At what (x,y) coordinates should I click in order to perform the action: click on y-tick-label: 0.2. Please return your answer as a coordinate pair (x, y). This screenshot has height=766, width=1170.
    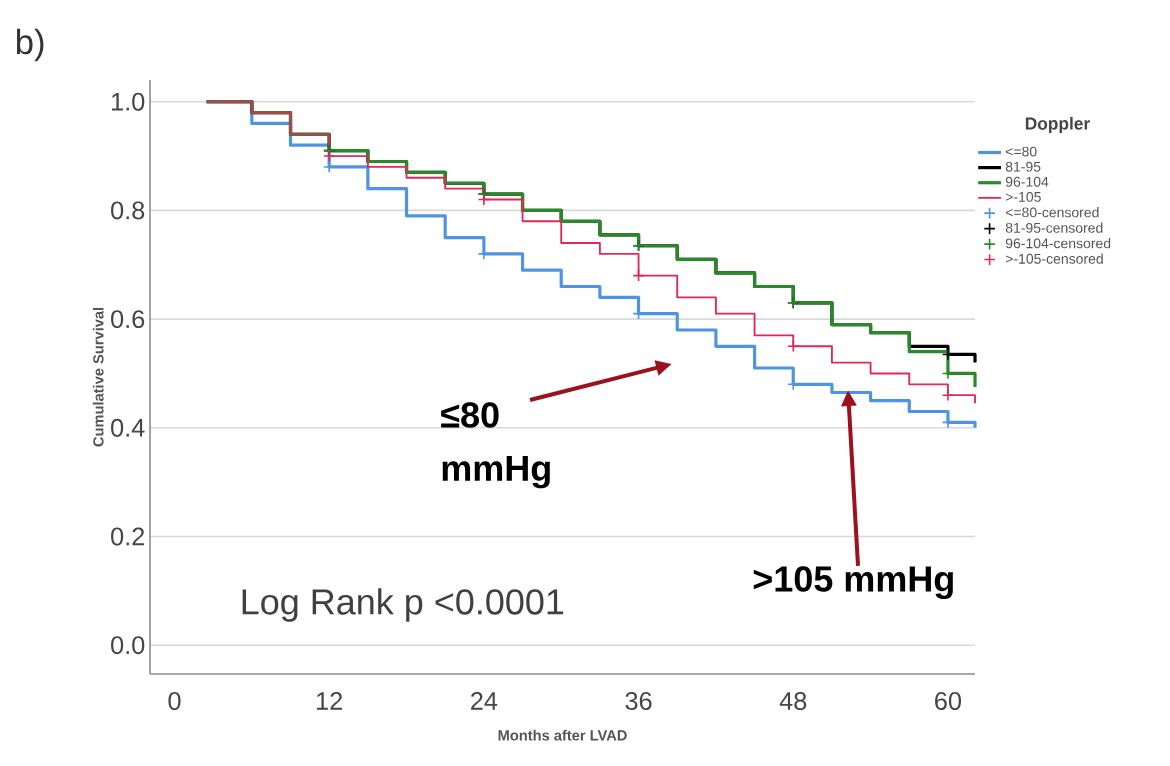
    Looking at the image, I should click on (128, 536).